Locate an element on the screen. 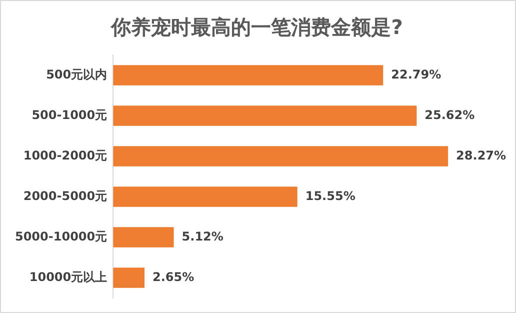 This screenshot has height=313, width=516. chart-title: 你养宠时最高的一笔消费金额是? is located at coordinates (256, 27).